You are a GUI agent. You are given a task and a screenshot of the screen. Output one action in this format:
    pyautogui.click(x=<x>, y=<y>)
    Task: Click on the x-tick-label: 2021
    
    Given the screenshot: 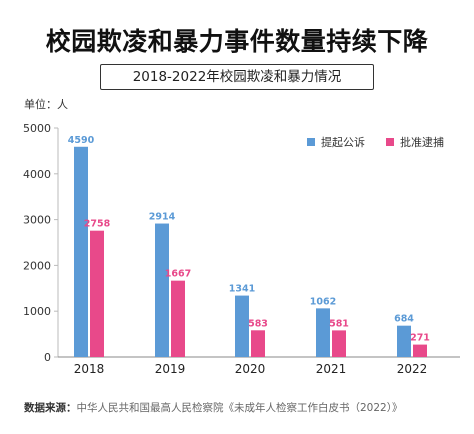 What is the action you would take?
    pyautogui.click(x=331, y=369)
    